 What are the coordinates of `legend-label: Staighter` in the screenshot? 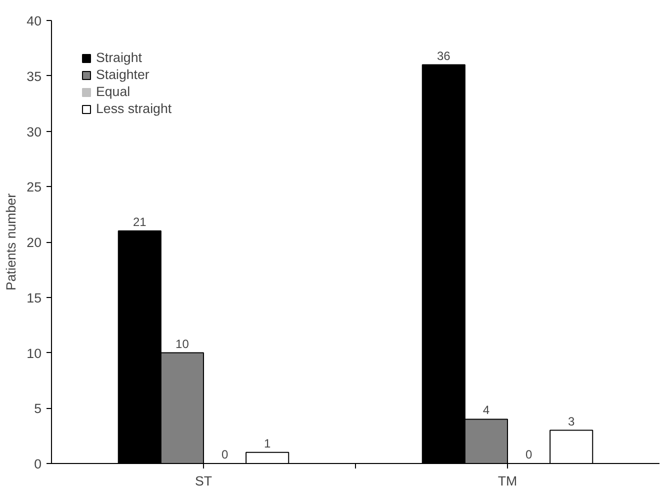 It's located at (123, 74).